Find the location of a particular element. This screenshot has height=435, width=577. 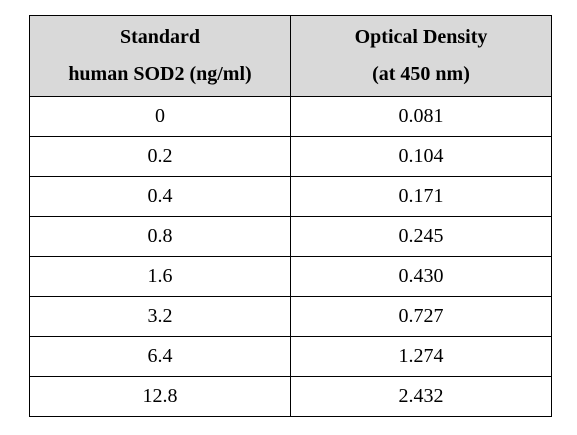

table-row: 0.2 0.104 is located at coordinates (290, 156).